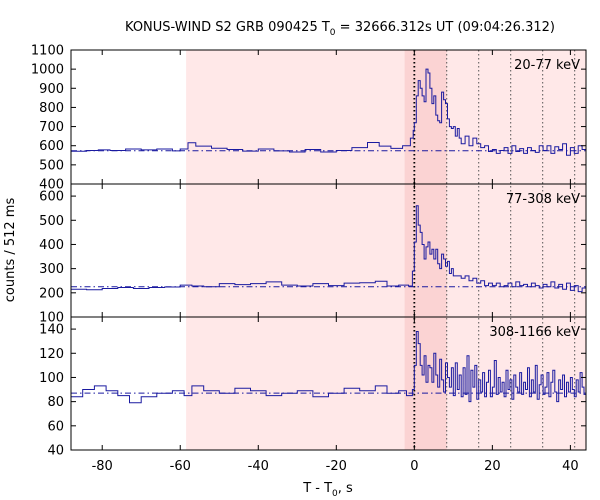 The width and height of the screenshot is (600, 500). What do you see at coordinates (333, 33) in the screenshot?
I see `chart-title-subscript: 0` at bounding box center [333, 33].